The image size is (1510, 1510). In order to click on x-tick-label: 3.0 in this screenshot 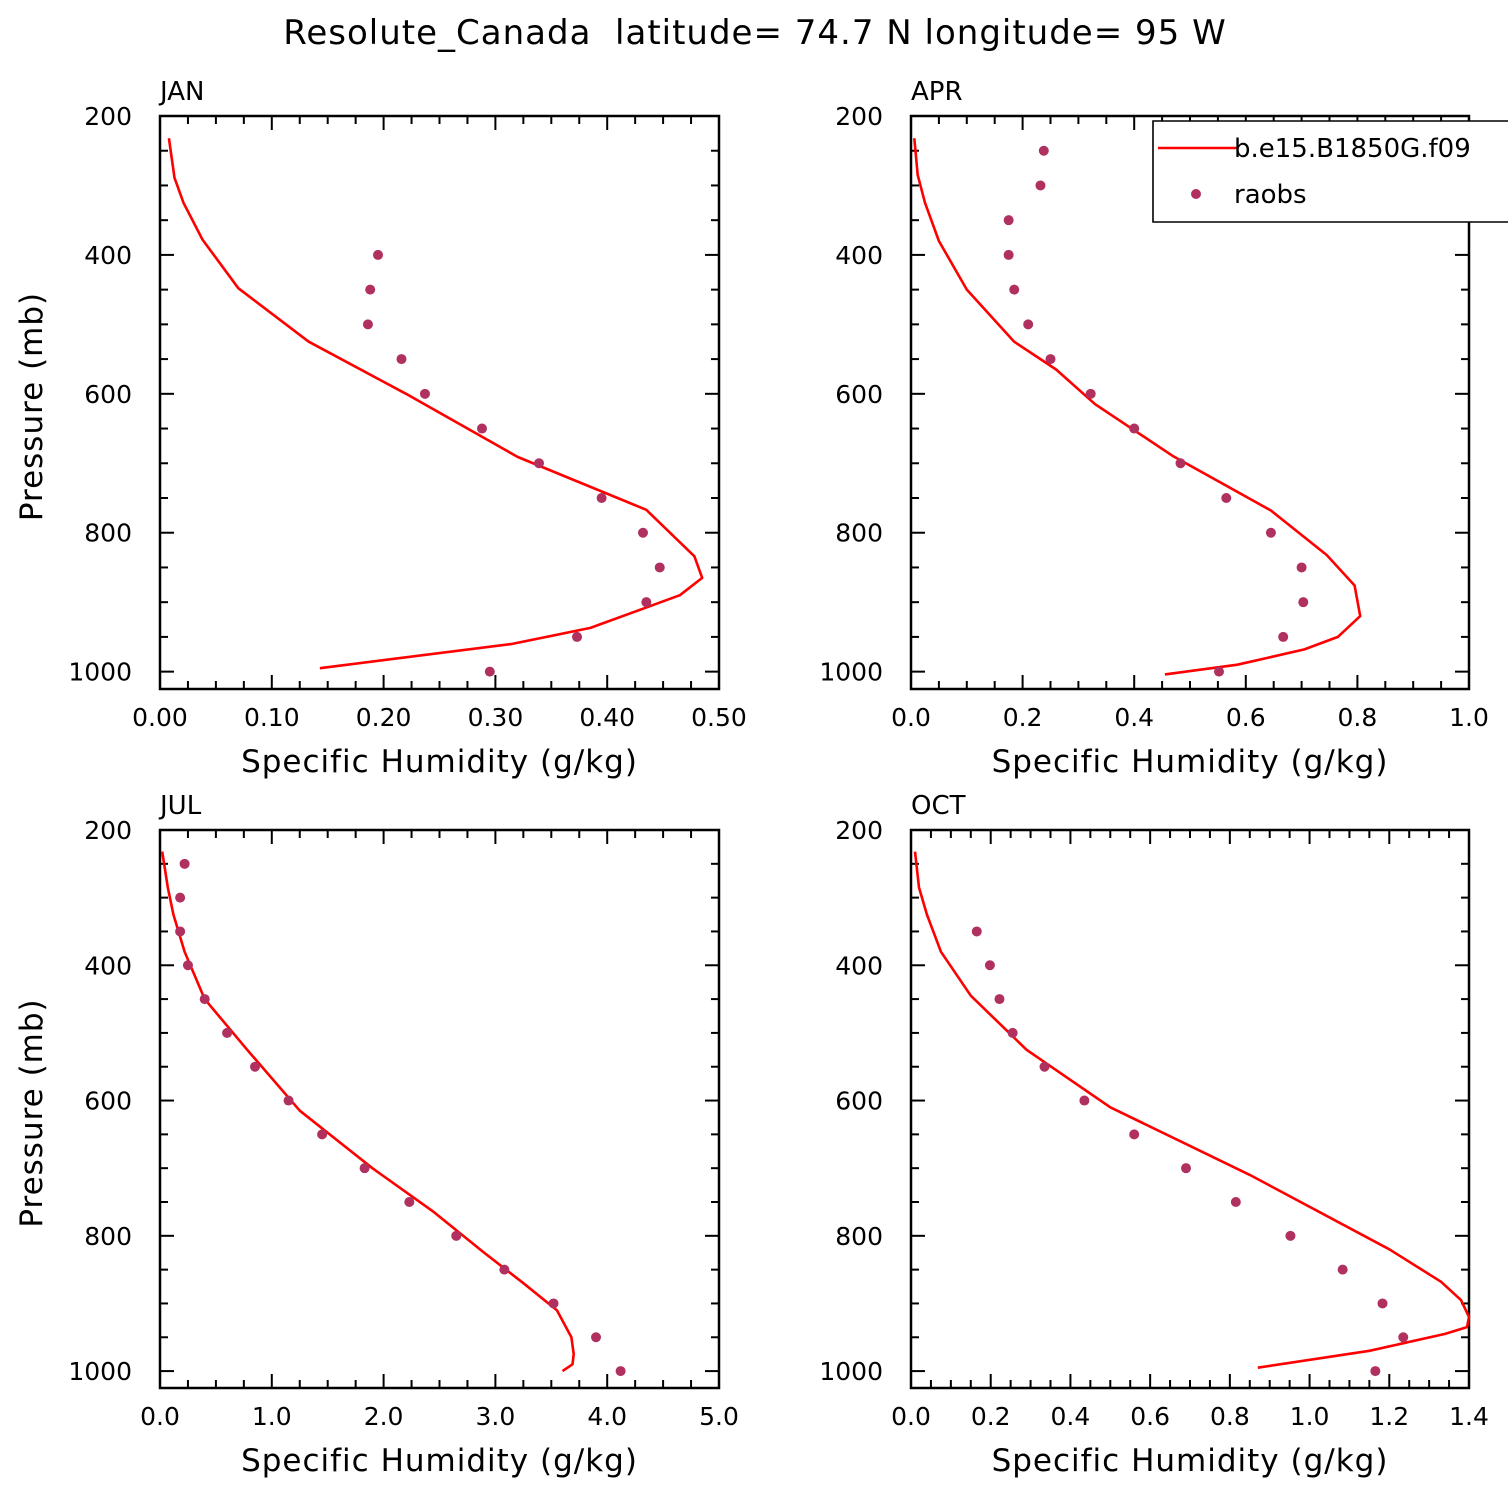, I will do `click(496, 1416)`.